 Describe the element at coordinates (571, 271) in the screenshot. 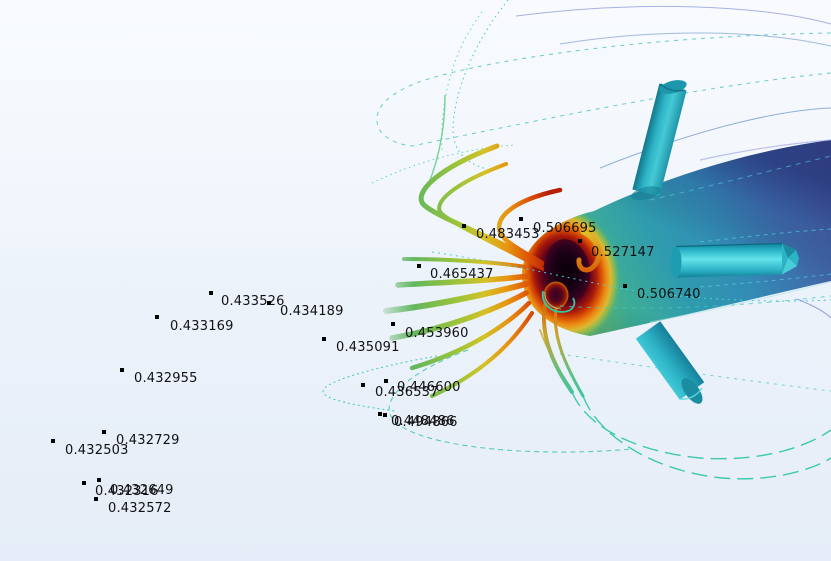

I see `stagnation-core` at that location.